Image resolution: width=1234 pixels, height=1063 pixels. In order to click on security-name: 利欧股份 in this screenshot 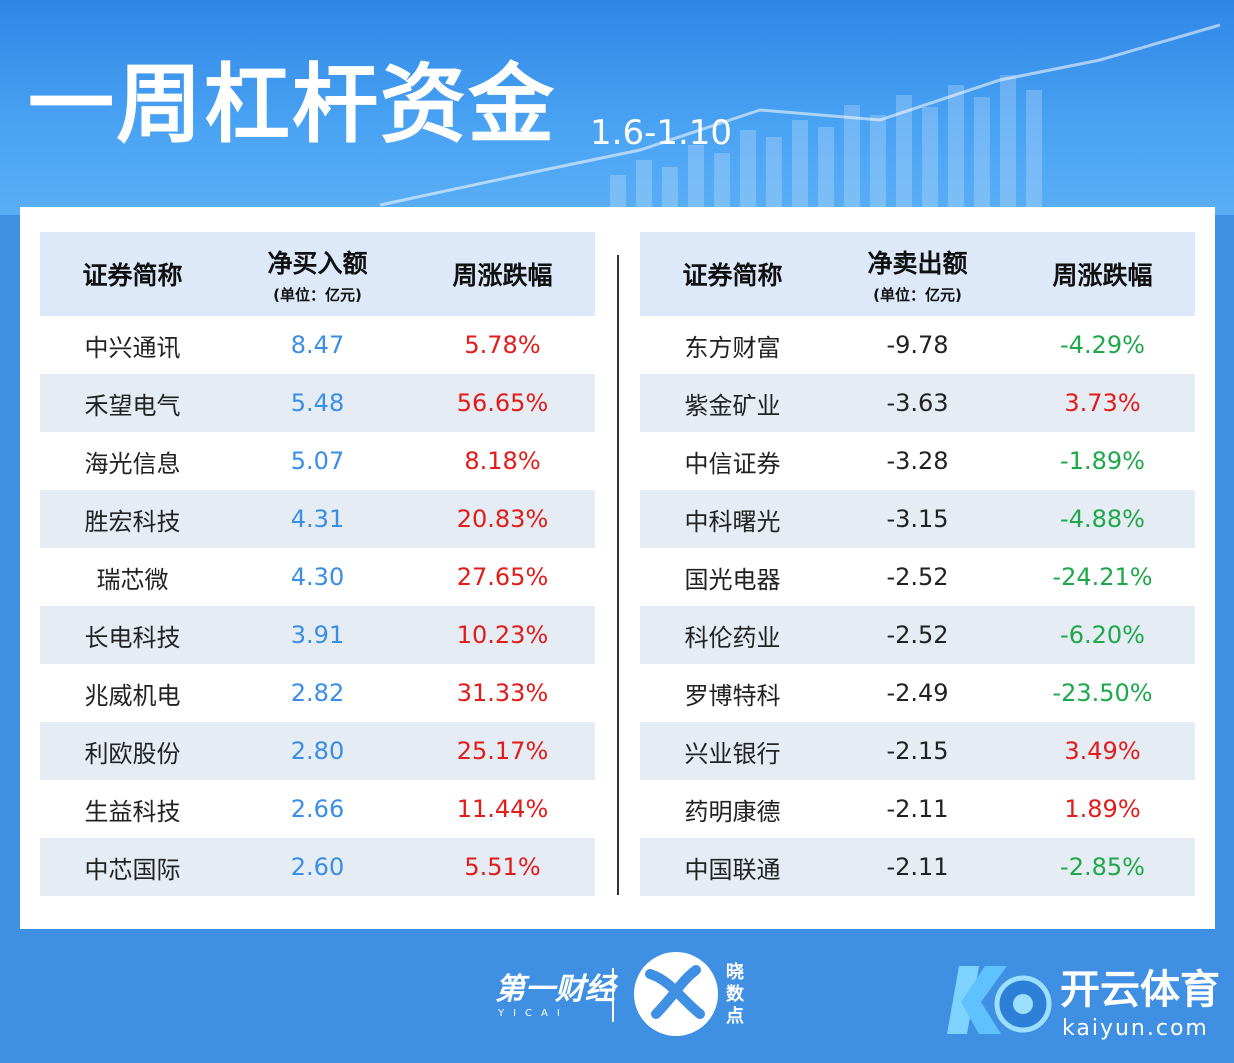, I will do `click(132, 753)`.